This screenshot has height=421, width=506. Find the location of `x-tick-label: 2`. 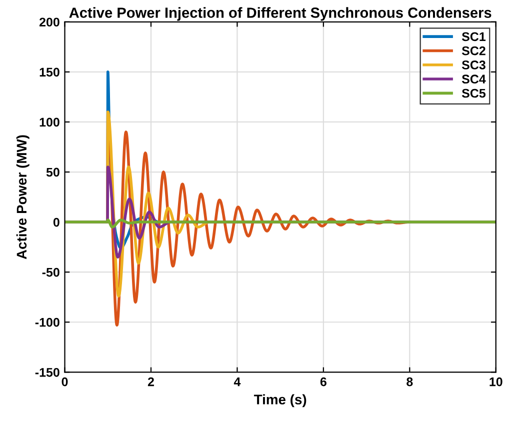

x-tick-label: 2 is located at coordinates (151, 381).